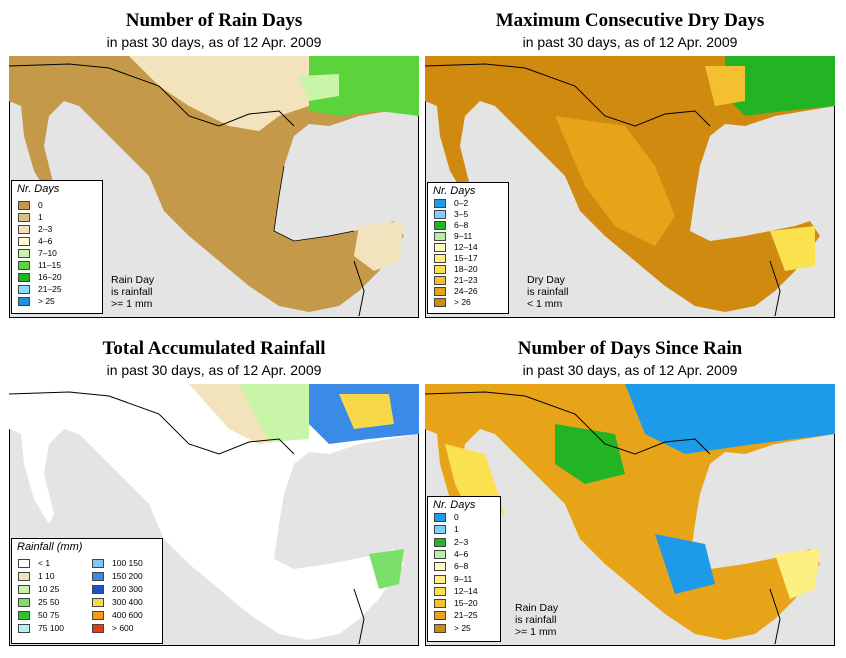 This screenshot has width=846, height=658. Describe the element at coordinates (630, 348) in the screenshot. I see `panel-title: Number of Days Since Rain` at that location.